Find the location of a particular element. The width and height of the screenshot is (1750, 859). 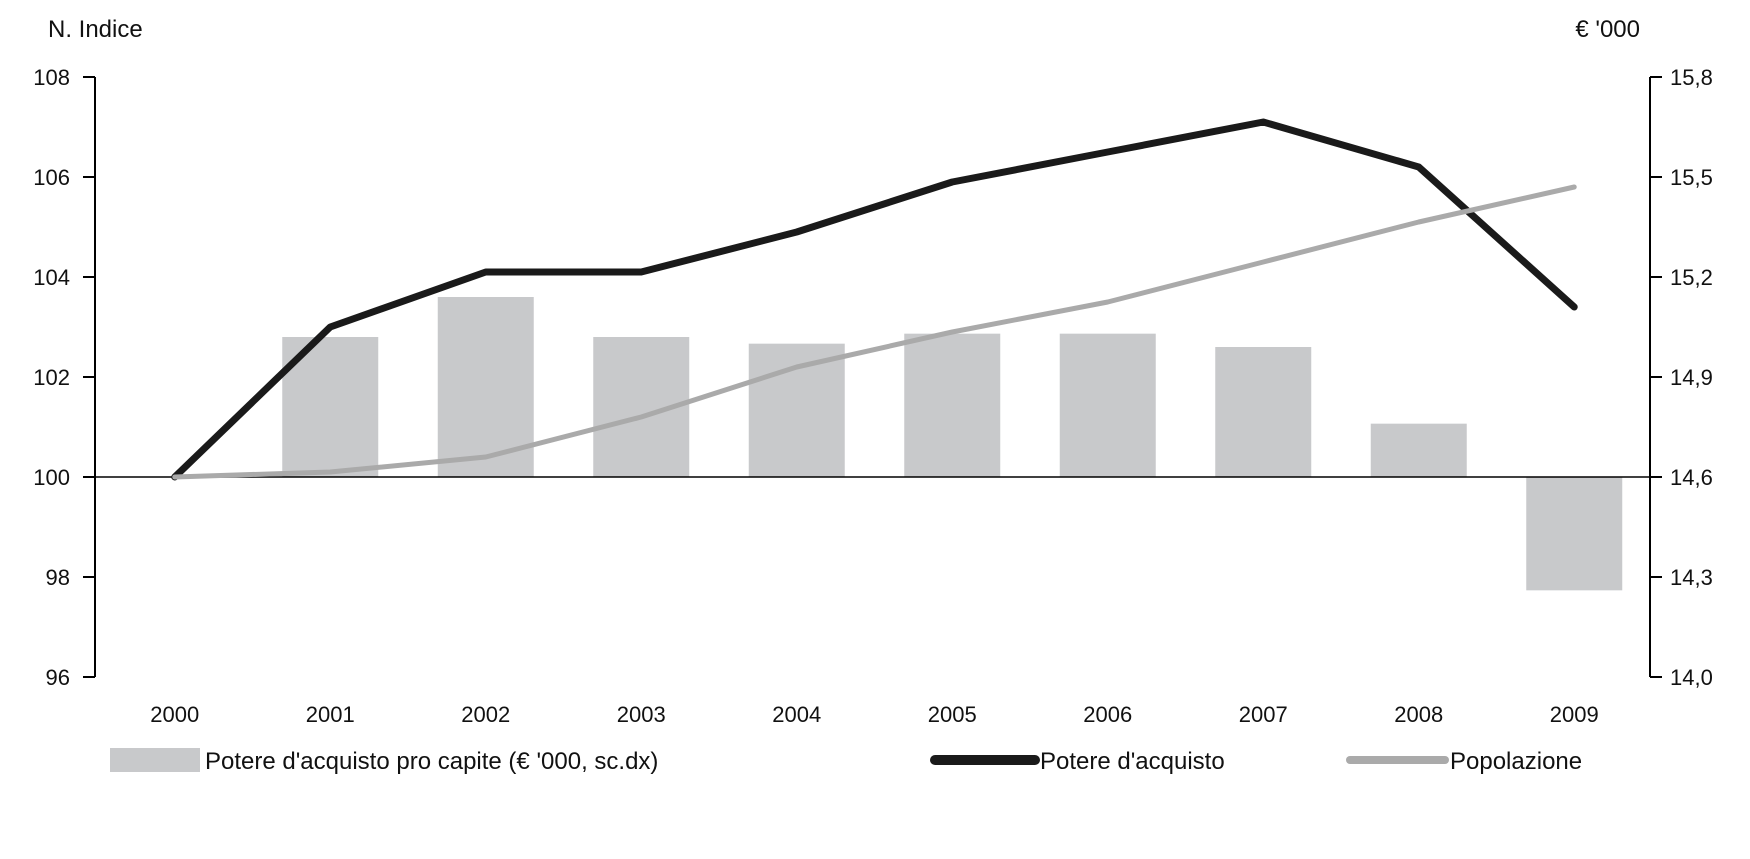

left-tick-label-100: 100 is located at coordinates (51, 477).